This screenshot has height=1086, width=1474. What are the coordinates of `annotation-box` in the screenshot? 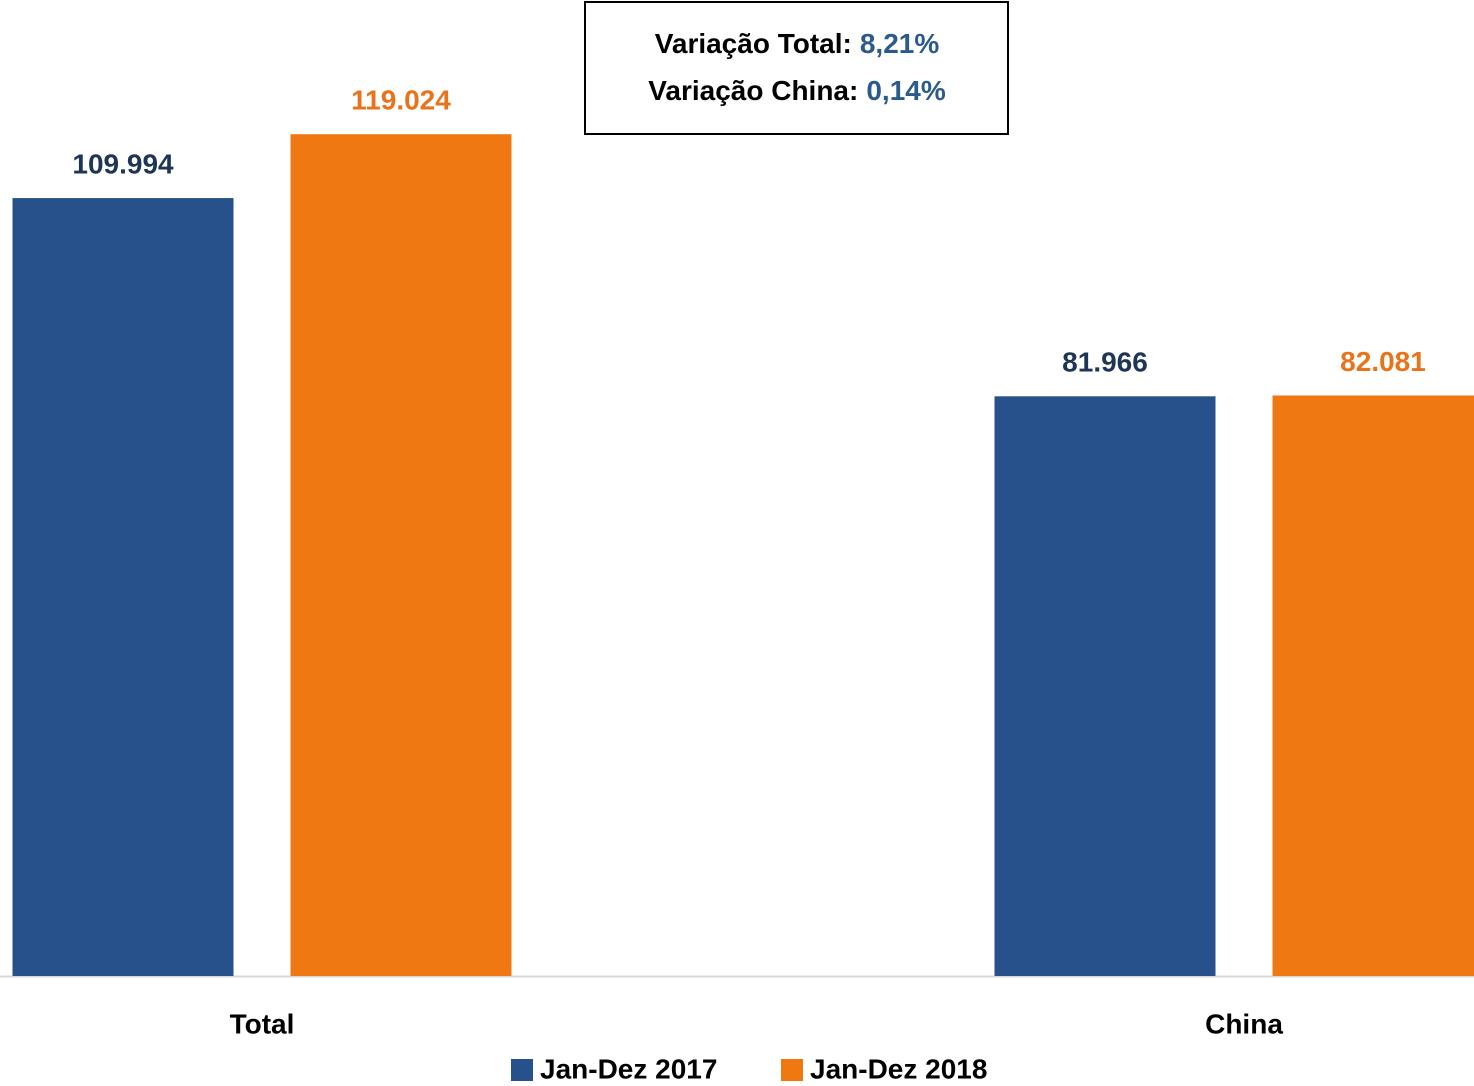 It's located at (796, 68).